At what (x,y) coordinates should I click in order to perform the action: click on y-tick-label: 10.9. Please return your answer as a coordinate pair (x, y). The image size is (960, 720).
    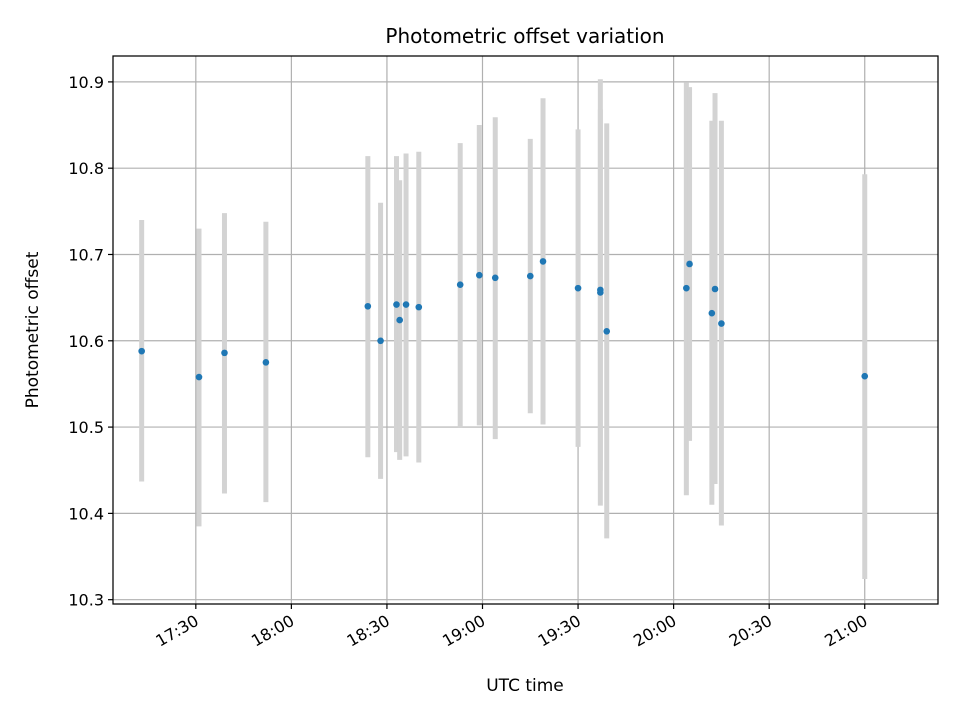
    Looking at the image, I should click on (86, 82).